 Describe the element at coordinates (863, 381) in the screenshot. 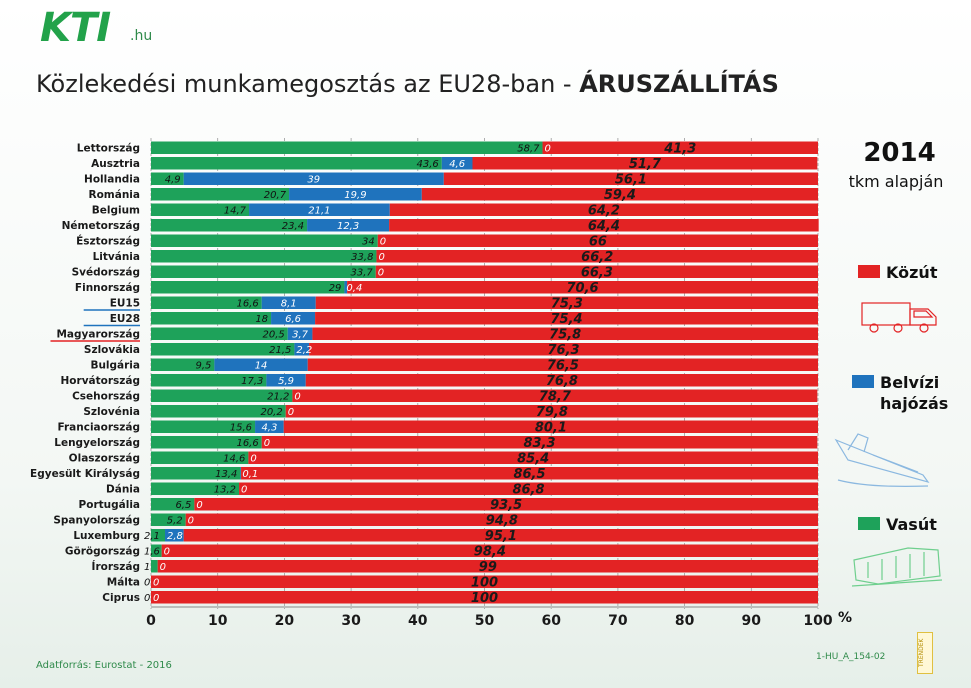

I see `legend-swatch-belvizi` at that location.